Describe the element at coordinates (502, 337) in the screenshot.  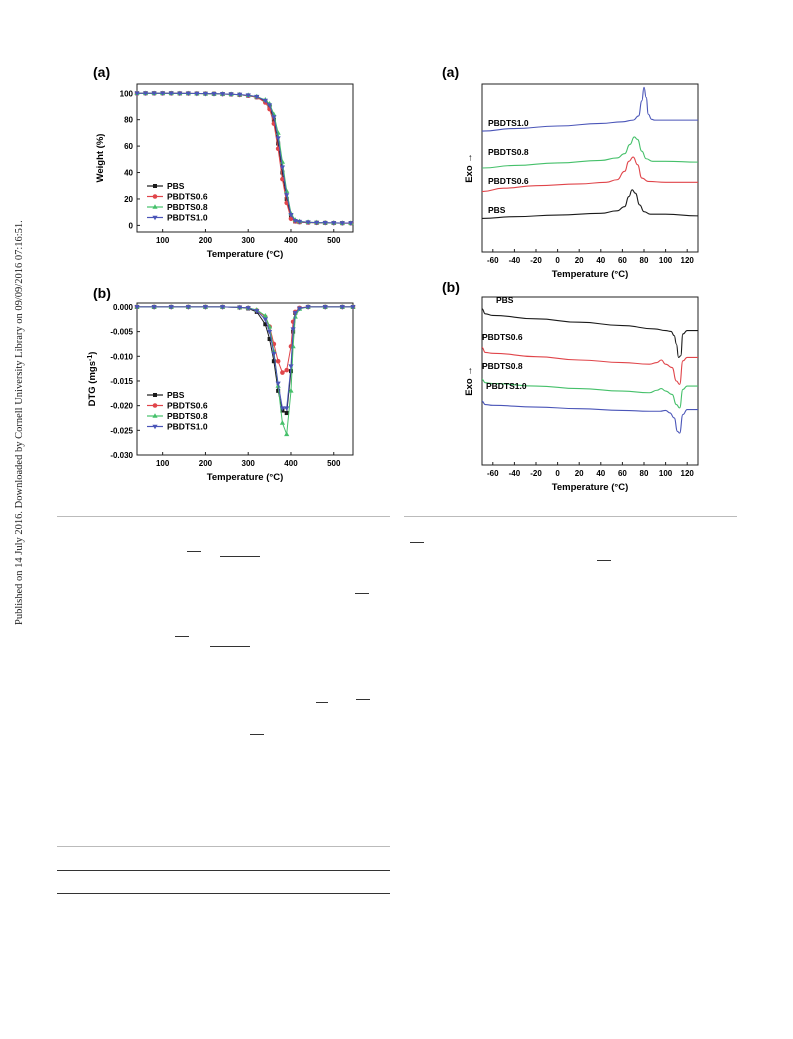
I see `curve-label: PBDTS0.6` at that location.